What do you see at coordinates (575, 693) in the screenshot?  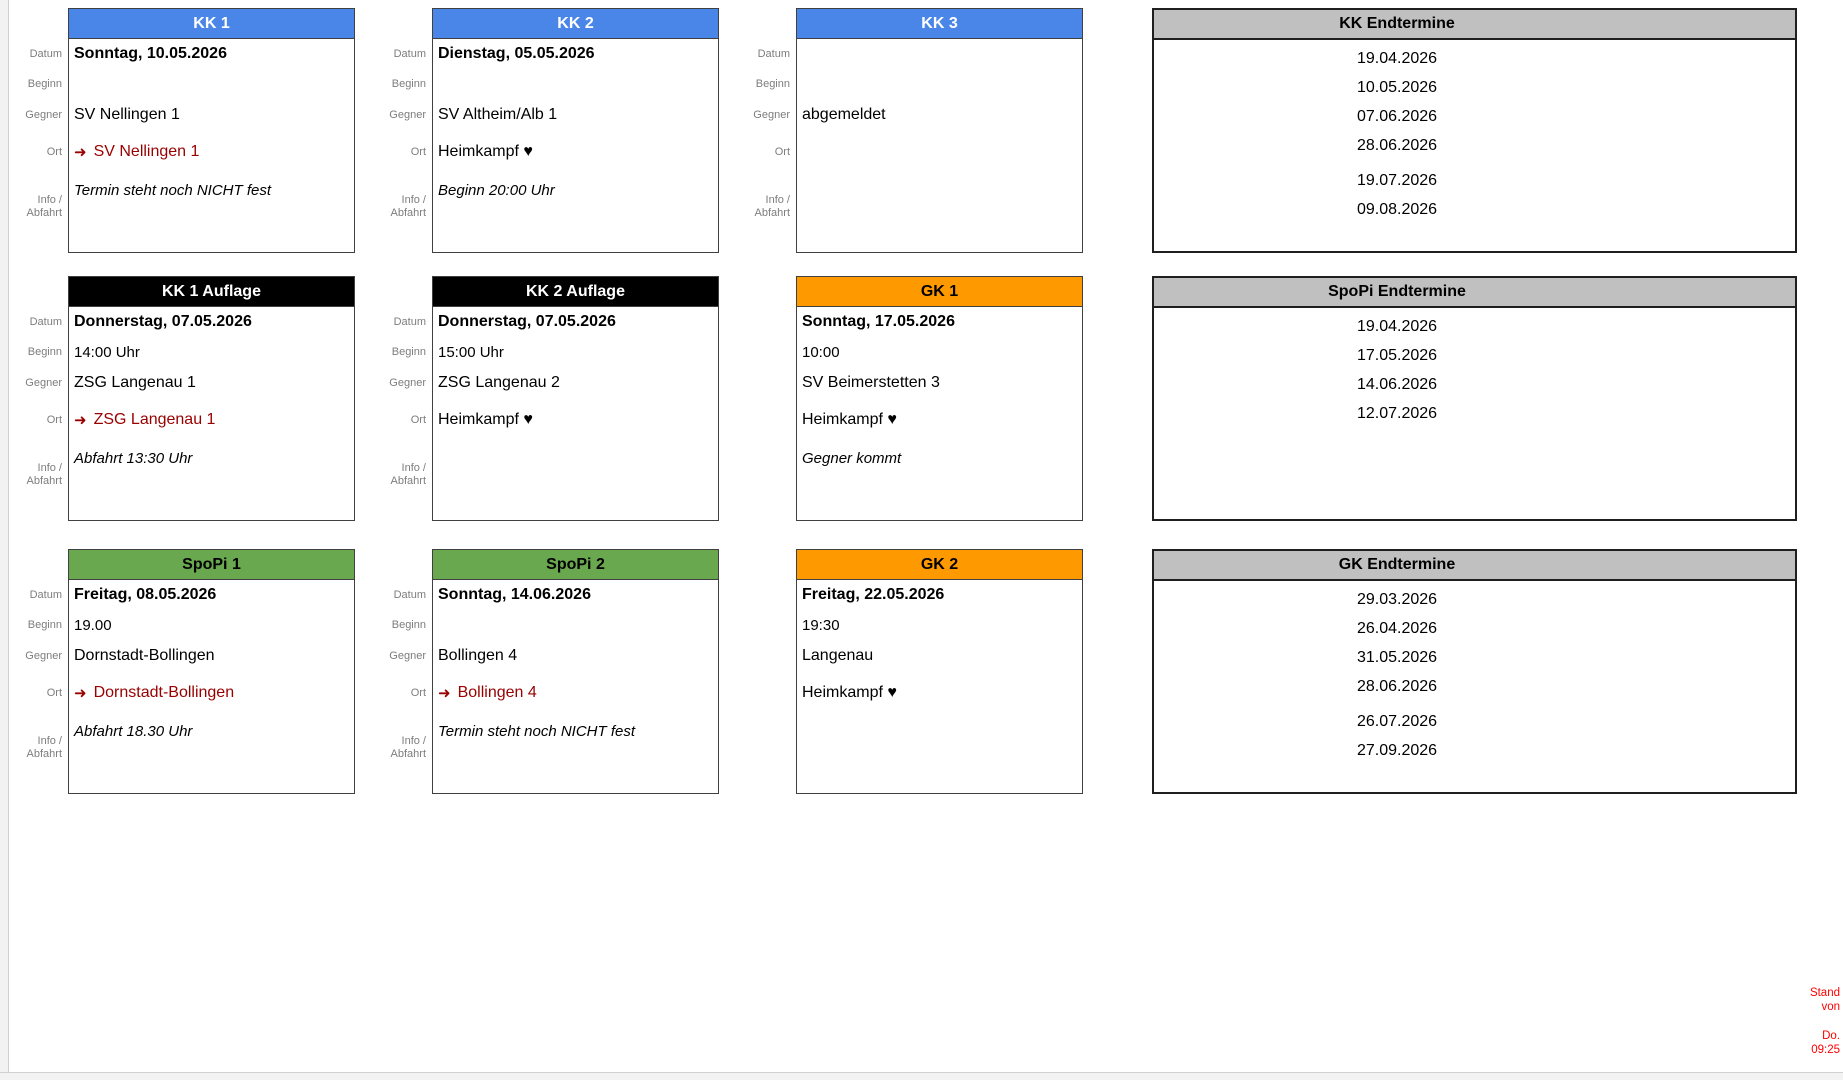 I see `card-ort-value: ➜ Bollingen 4` at bounding box center [575, 693].